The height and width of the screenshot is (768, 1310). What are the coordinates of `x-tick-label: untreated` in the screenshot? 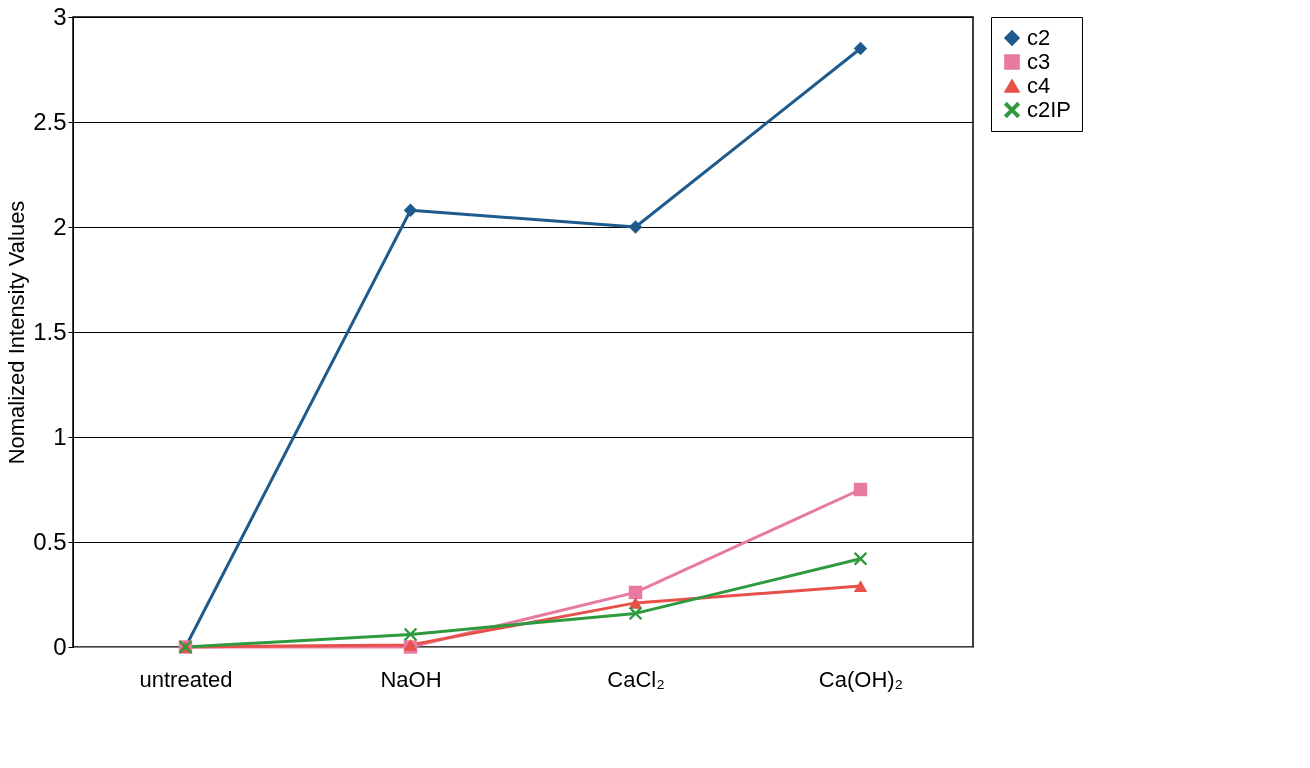 It's located at (186, 679).